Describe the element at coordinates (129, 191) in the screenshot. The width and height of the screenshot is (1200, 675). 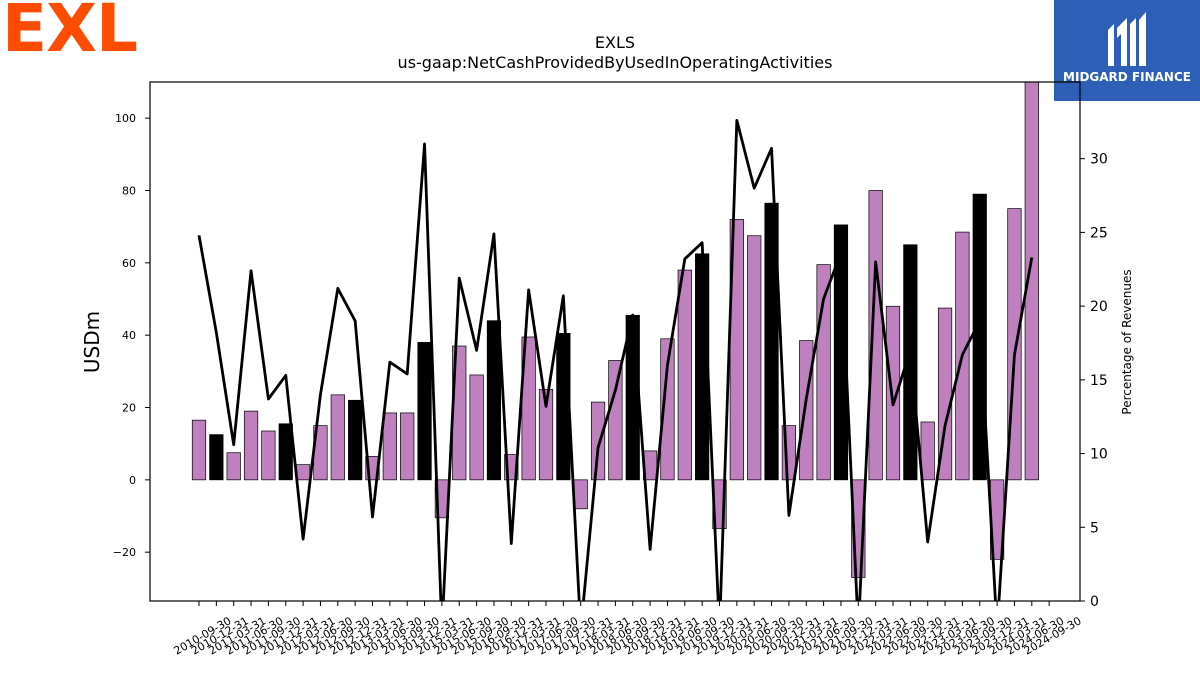
I see `y-tick-label-left: 80` at that location.